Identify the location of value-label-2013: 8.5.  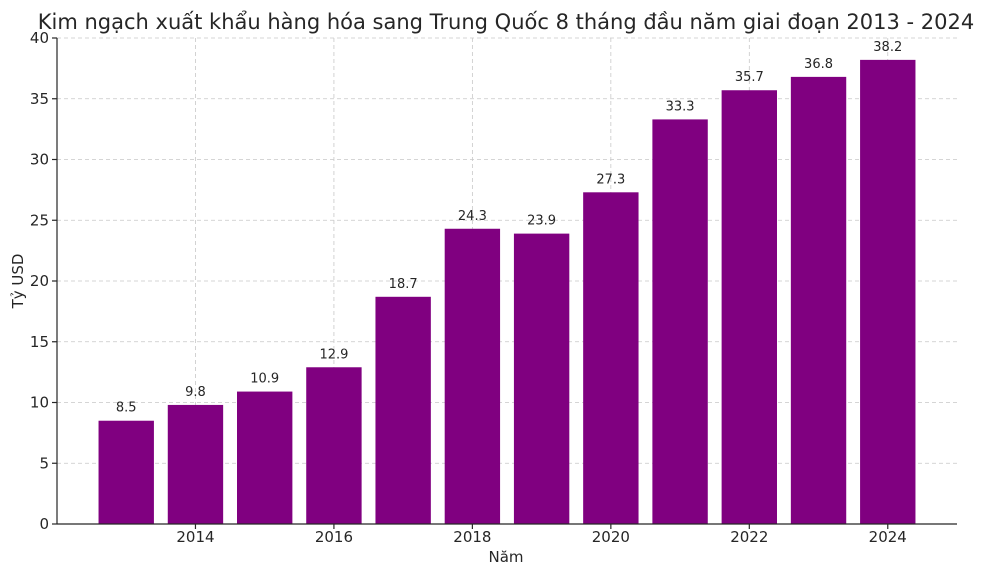
(126, 408).